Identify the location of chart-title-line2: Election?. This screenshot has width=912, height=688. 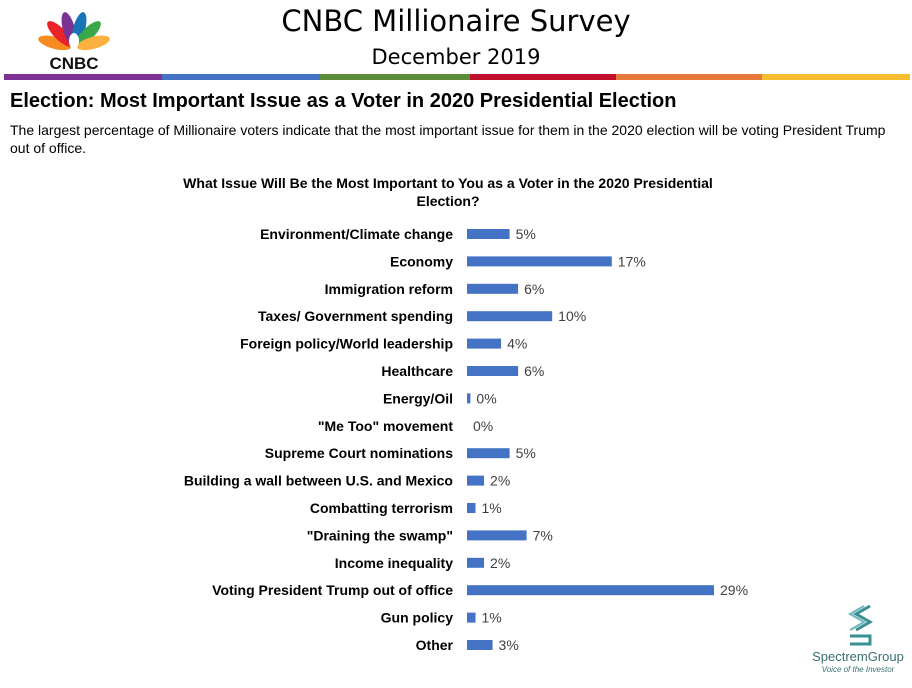
(448, 201).